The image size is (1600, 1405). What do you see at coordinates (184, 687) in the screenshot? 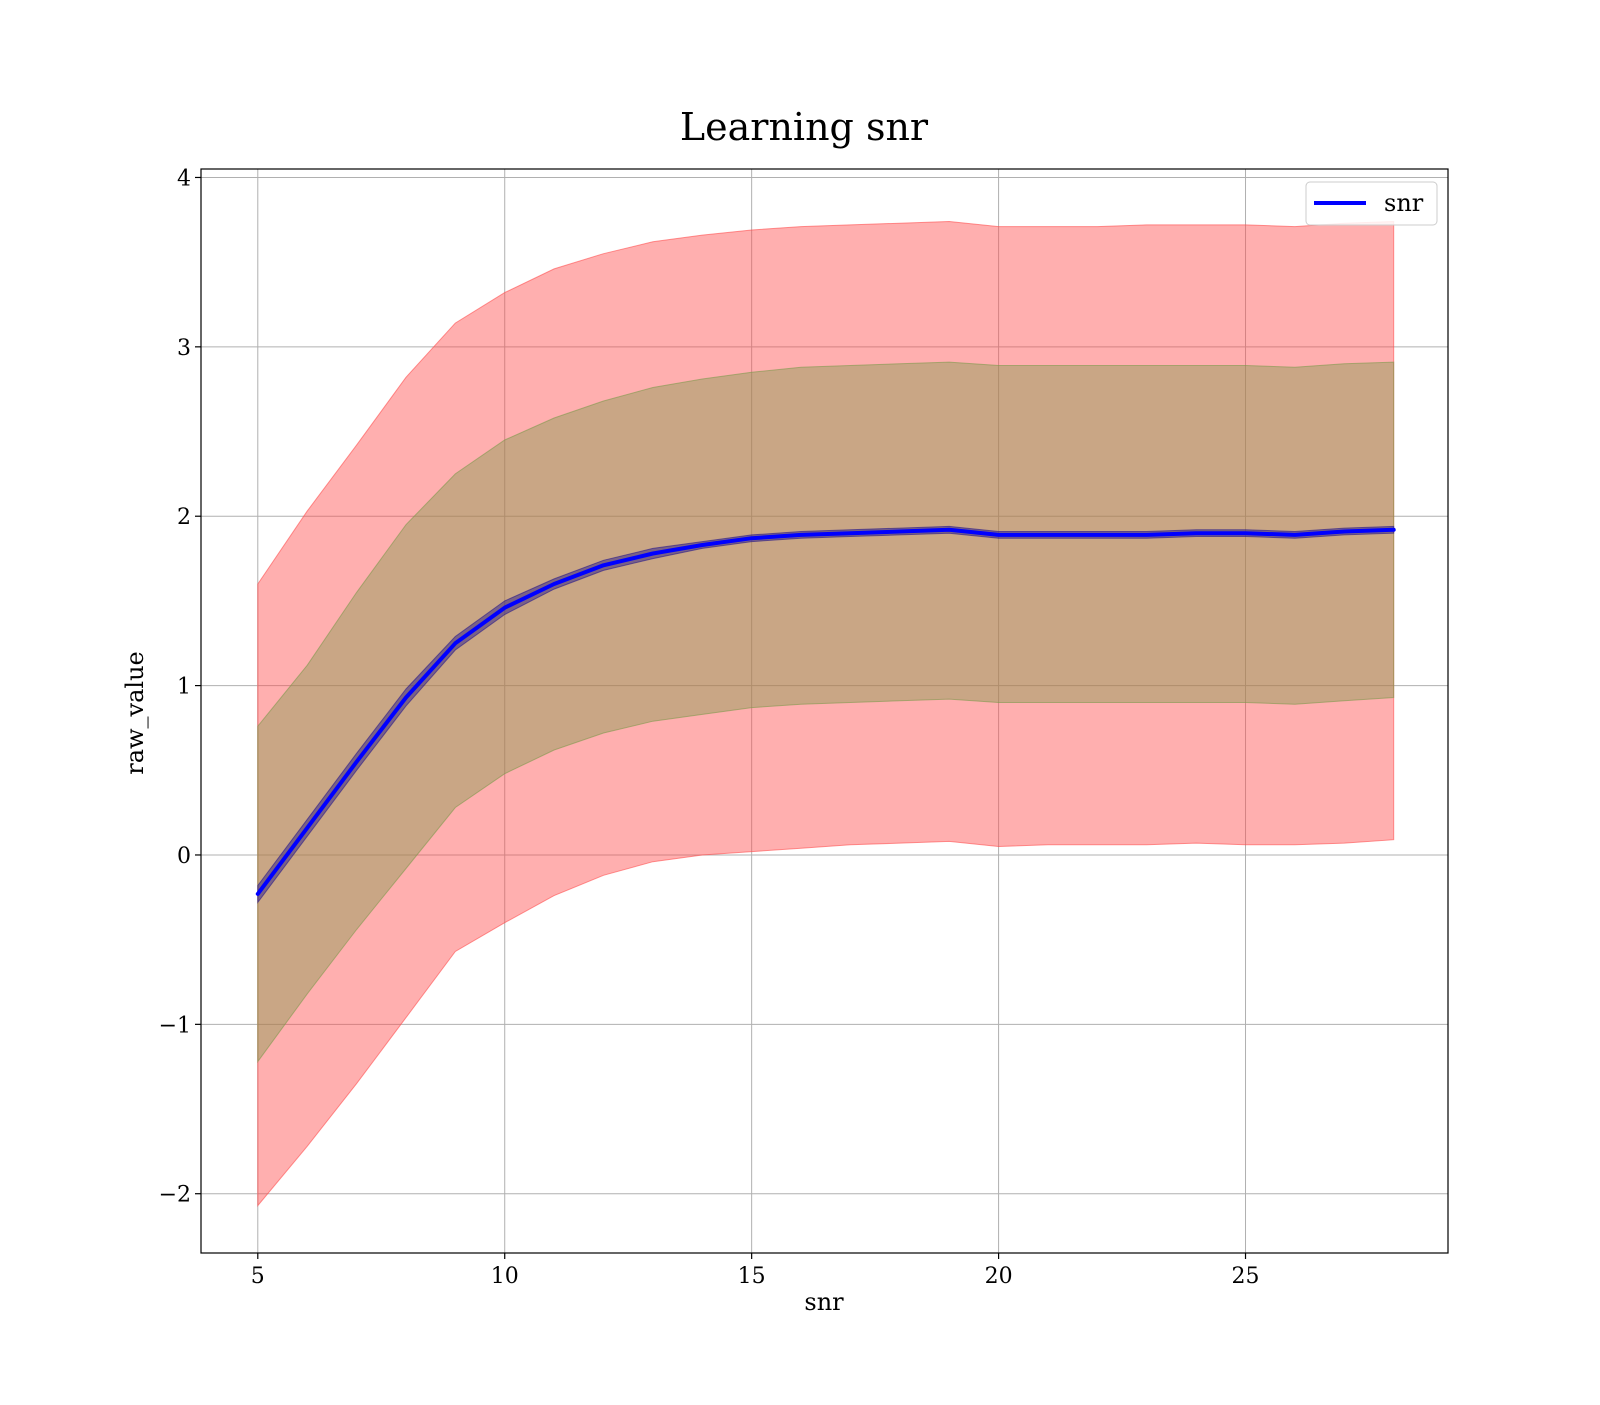
I see `y-tick-label: 1` at bounding box center [184, 687].